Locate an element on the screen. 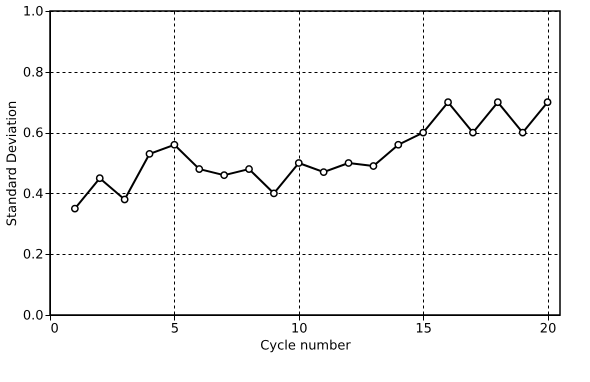 This screenshot has height=382, width=590. y-tick-label: 0.8 is located at coordinates (33, 72).